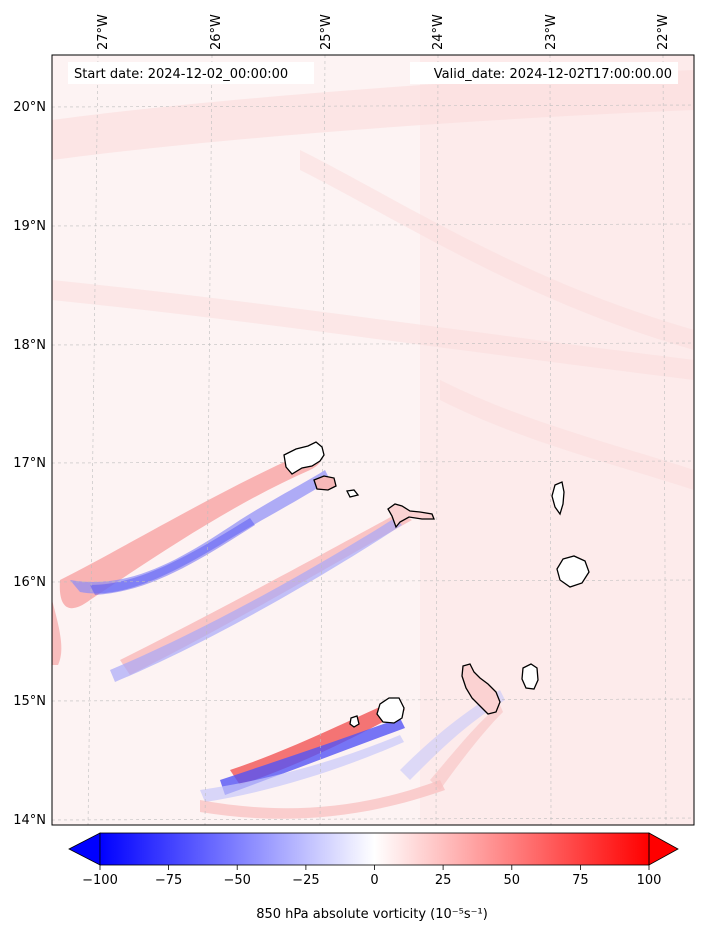  What do you see at coordinates (573, 571) in the screenshot?
I see `island-boa-vista` at bounding box center [573, 571].